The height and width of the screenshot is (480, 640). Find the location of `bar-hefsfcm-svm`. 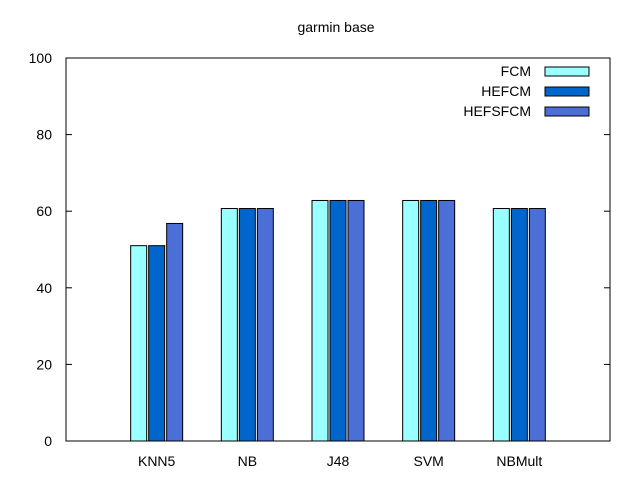

bar-hefsfcm-svm is located at coordinates (447, 320).